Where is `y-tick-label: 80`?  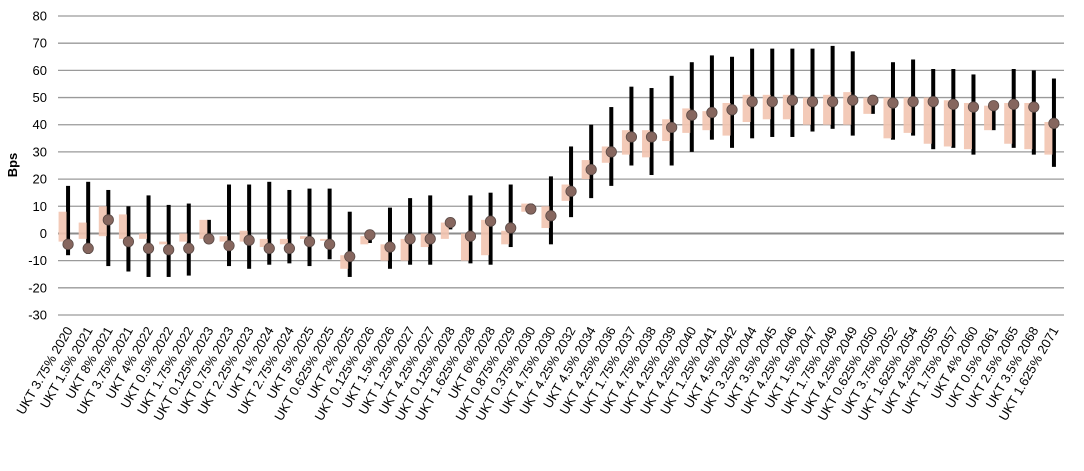 y-tick-label: 80 is located at coordinates (40, 16).